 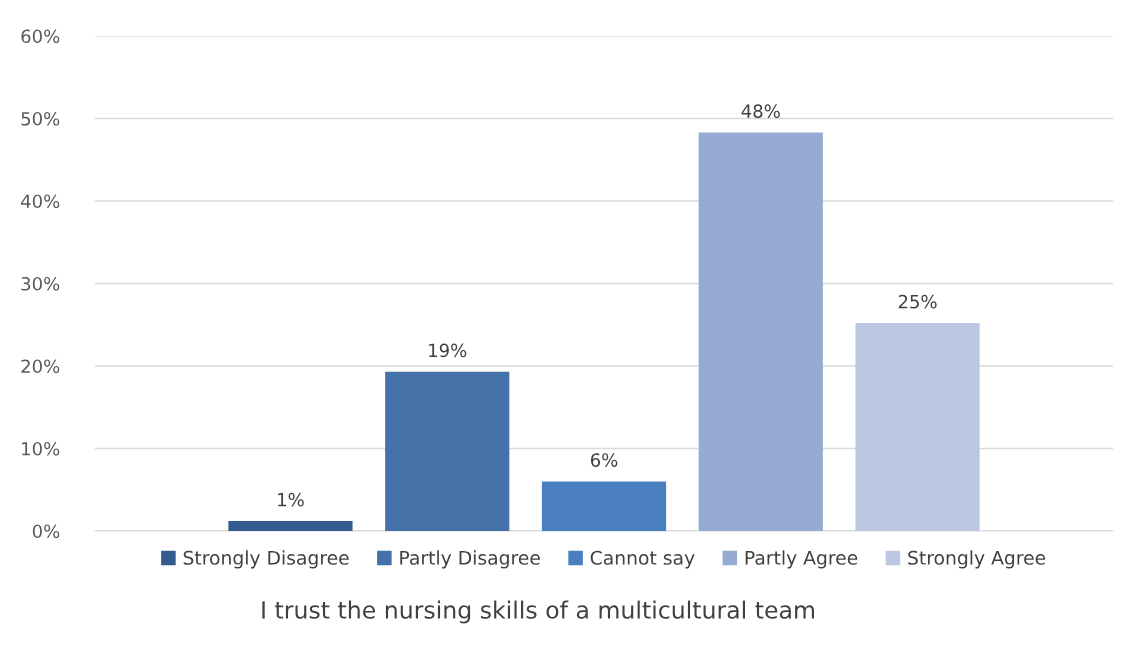 What do you see at coordinates (760, 111) in the screenshot?
I see `data-label: 48%` at bounding box center [760, 111].